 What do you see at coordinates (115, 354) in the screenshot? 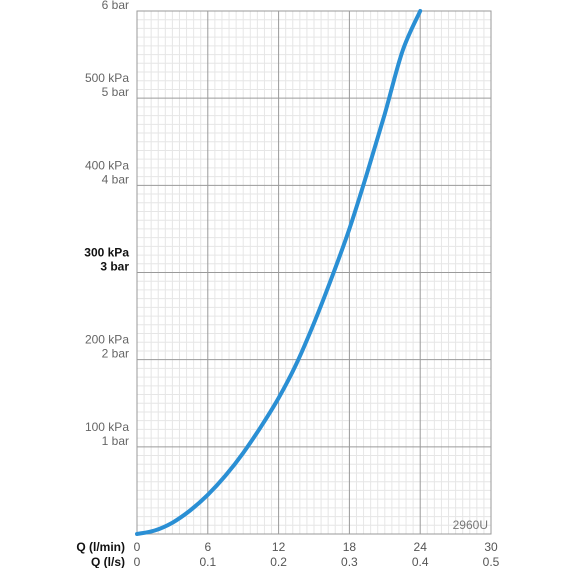
I see `y-tick-bar: 2 bar` at bounding box center [115, 354].